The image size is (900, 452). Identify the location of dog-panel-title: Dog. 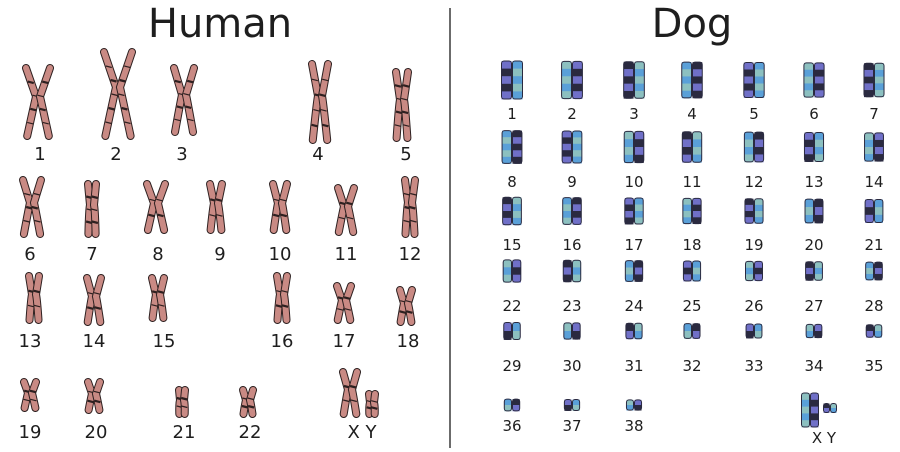
(692, 24).